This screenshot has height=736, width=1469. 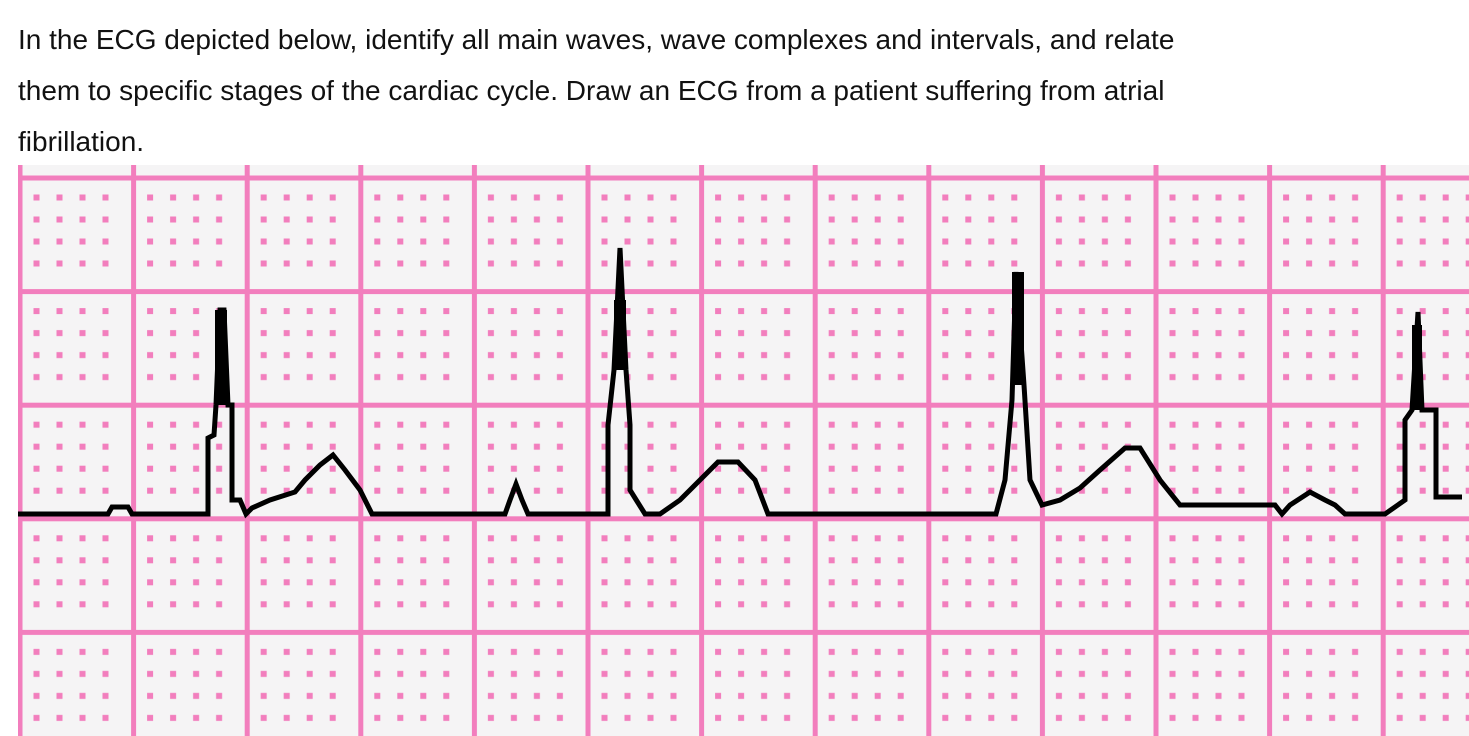 What do you see at coordinates (81, 141) in the screenshot?
I see `question-line: fibrillation.` at bounding box center [81, 141].